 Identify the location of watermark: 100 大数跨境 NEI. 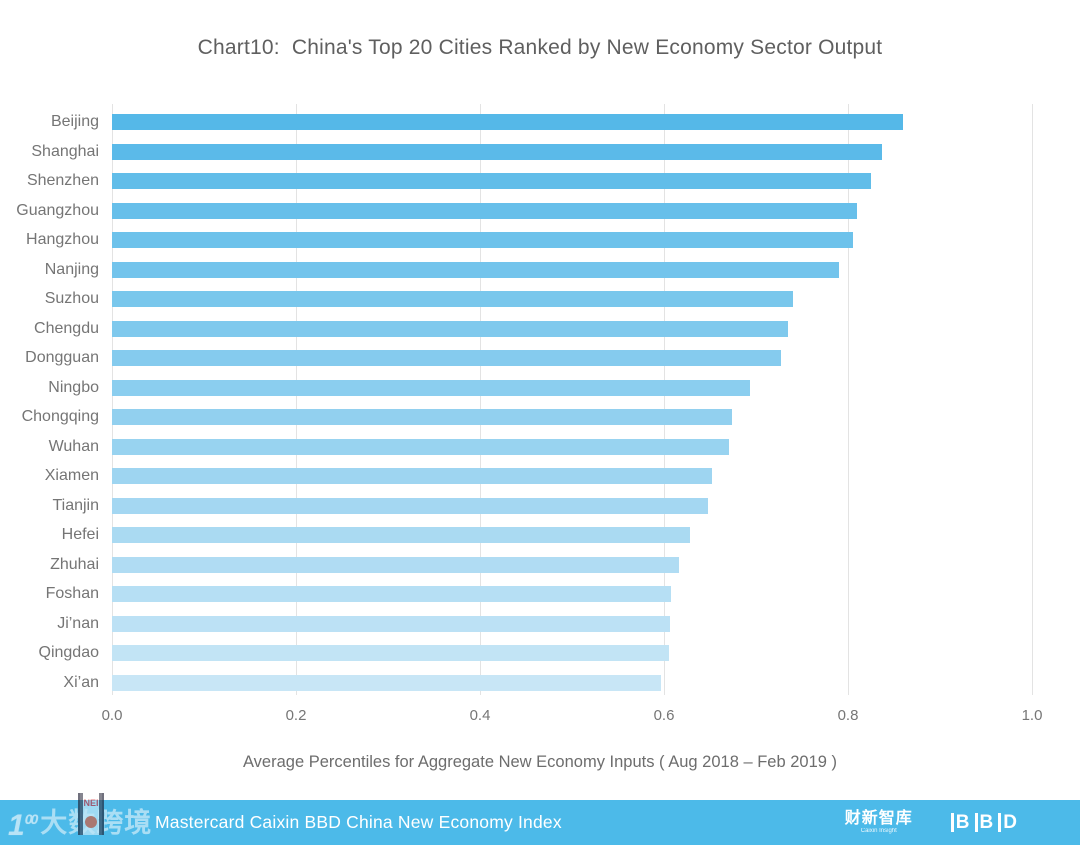
(80, 817).